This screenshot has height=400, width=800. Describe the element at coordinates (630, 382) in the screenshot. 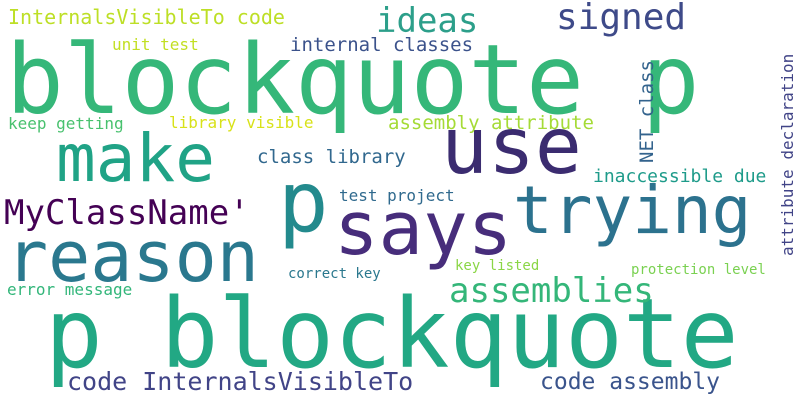

I see `word-code-assembly: code assembly` at that location.